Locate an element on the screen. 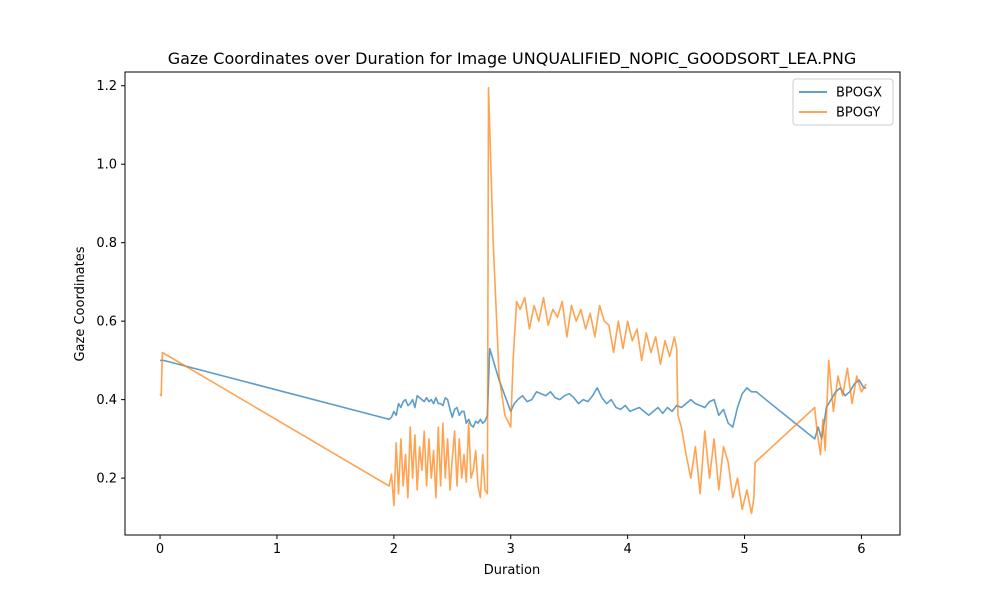 This screenshot has width=1000, height=600. x-axis-ticks: 0 1 2 3 4 5 6 is located at coordinates (511, 546).